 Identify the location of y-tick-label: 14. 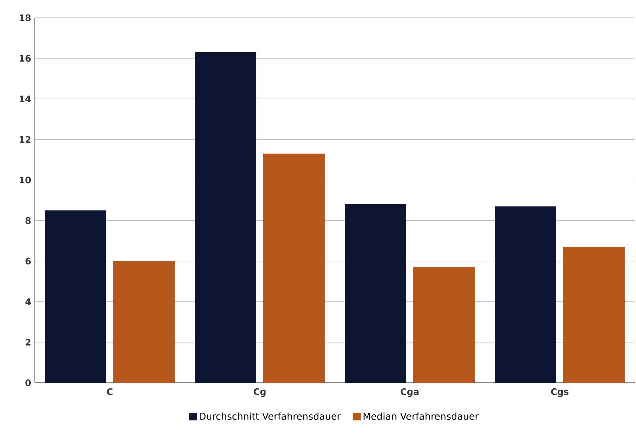
(26, 99).